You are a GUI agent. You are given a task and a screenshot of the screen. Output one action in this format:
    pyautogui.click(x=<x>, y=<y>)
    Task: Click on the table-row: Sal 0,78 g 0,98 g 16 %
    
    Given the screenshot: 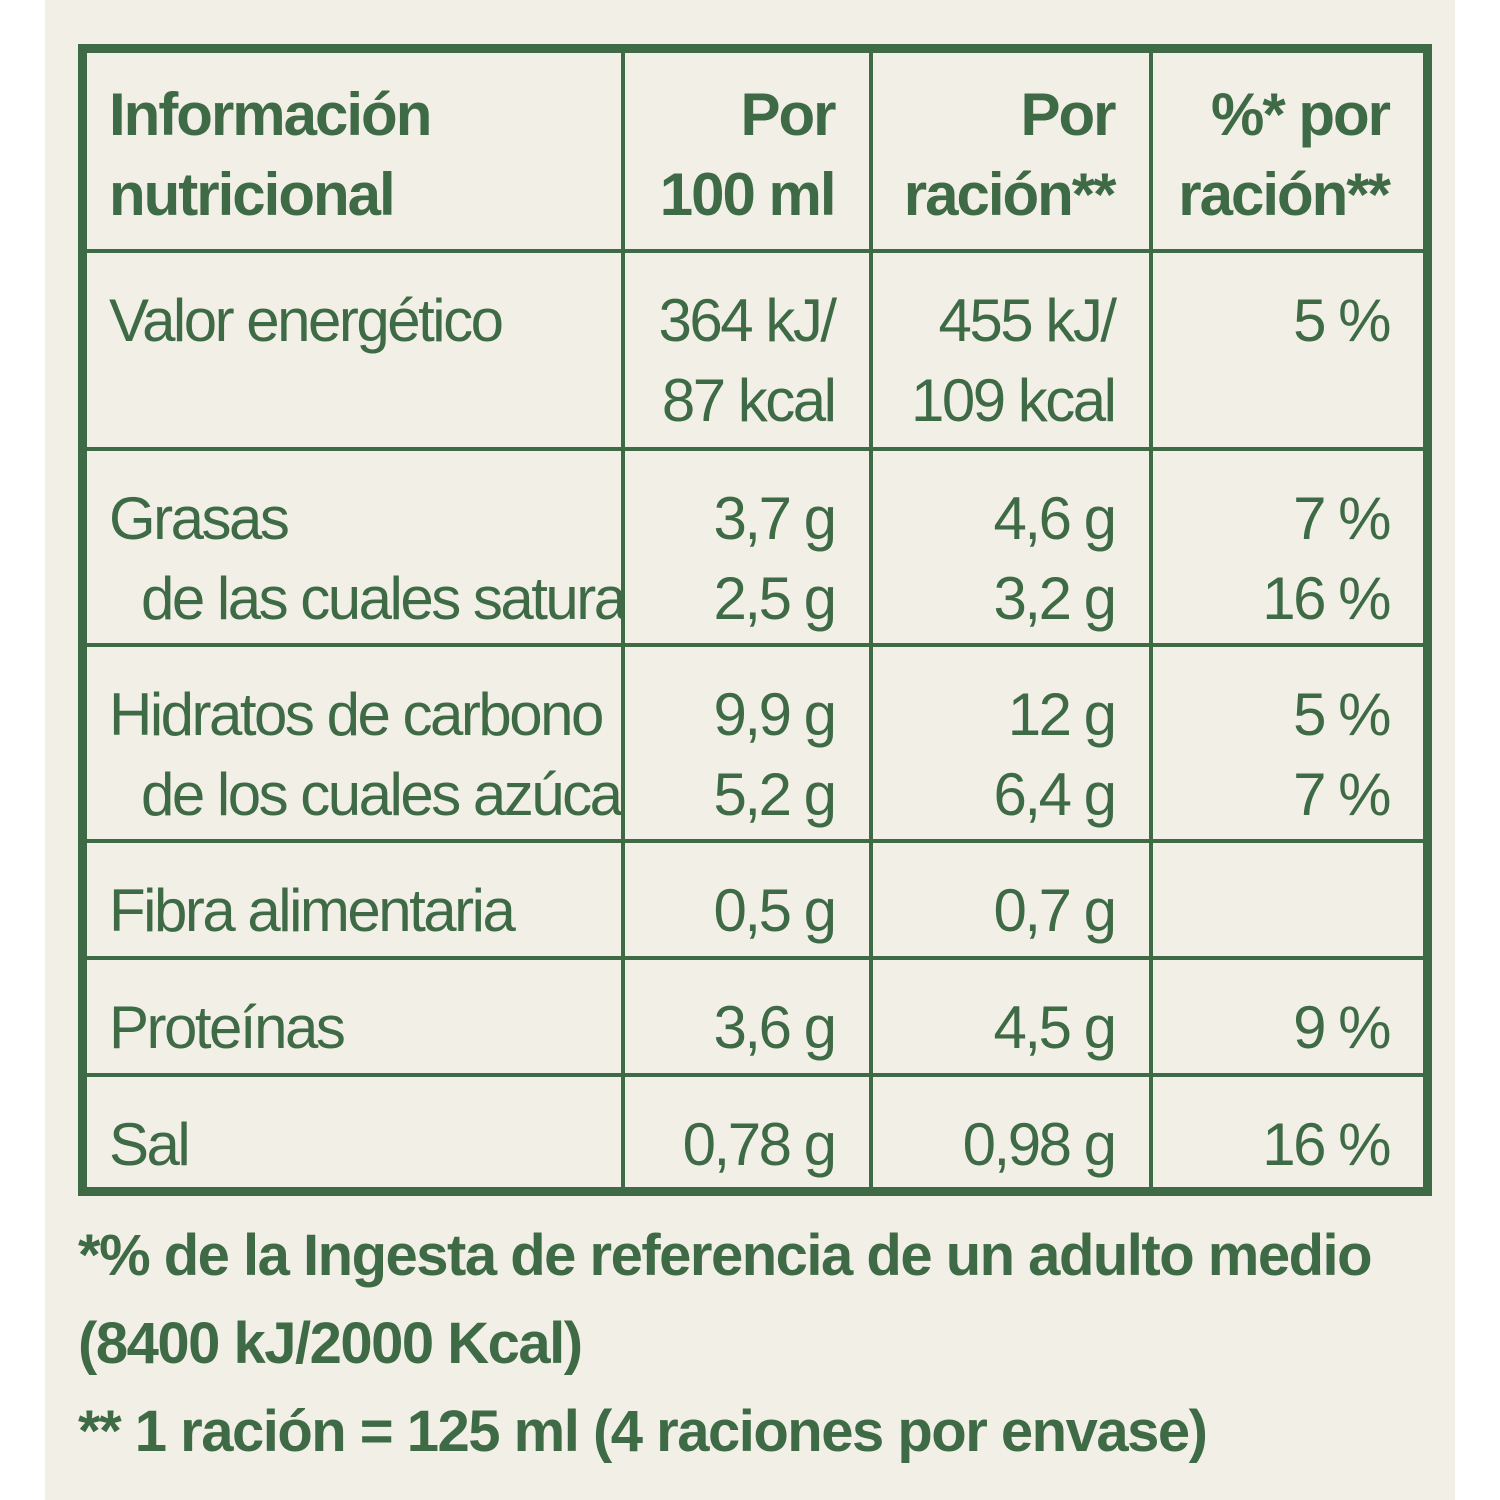 What is the action you would take?
    pyautogui.click(x=755, y=1133)
    